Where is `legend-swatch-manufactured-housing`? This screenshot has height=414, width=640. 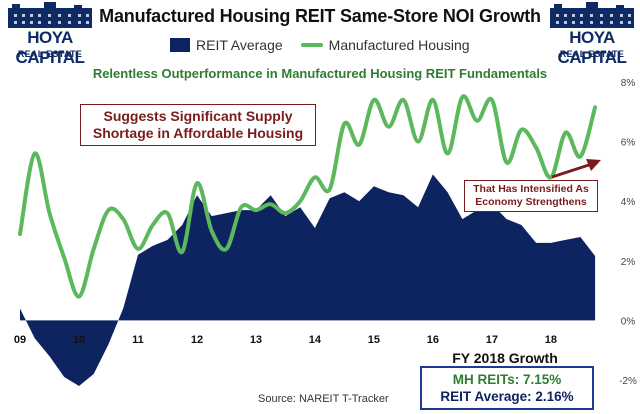 legend-swatch-manufactured-housing is located at coordinates (311, 45).